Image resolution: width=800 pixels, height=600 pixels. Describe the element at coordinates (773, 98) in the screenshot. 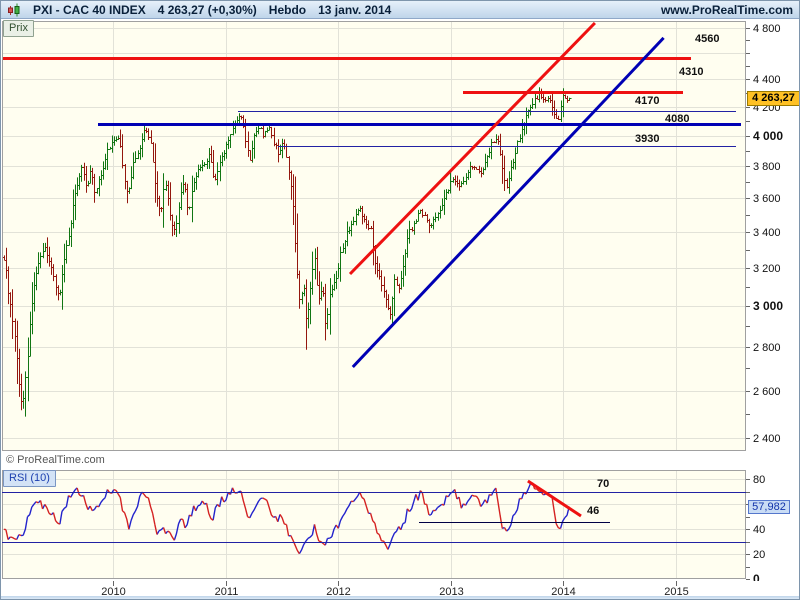

I see `last-price-badge: 4 263,27` at that location.